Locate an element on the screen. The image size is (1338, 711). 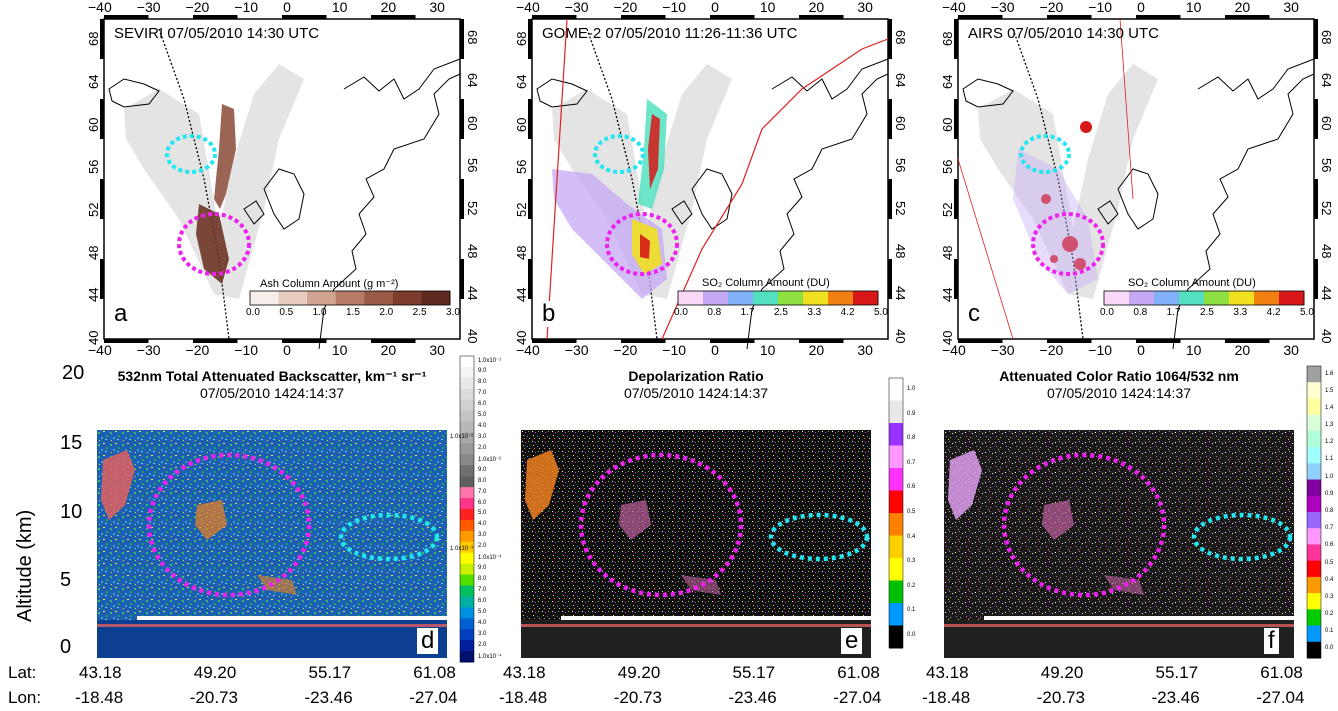
so2-blob is located at coordinates (1046, 199).